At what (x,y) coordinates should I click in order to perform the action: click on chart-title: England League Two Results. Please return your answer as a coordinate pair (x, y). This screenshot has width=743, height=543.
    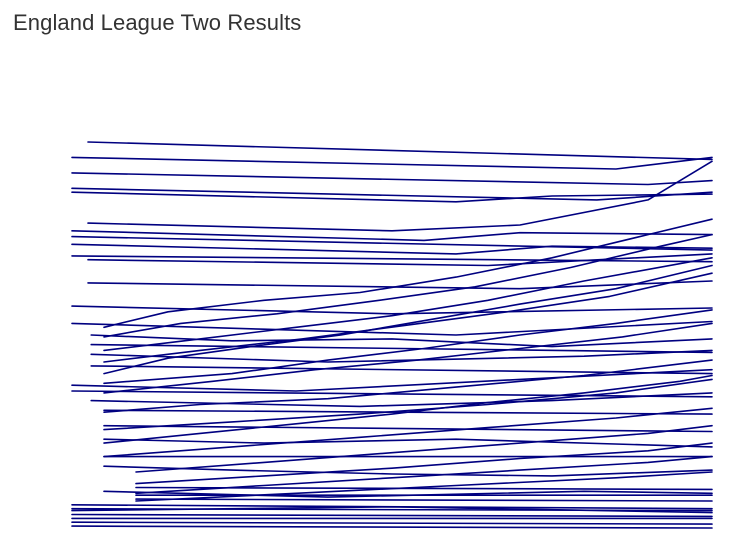
    Looking at the image, I should click on (157, 22).